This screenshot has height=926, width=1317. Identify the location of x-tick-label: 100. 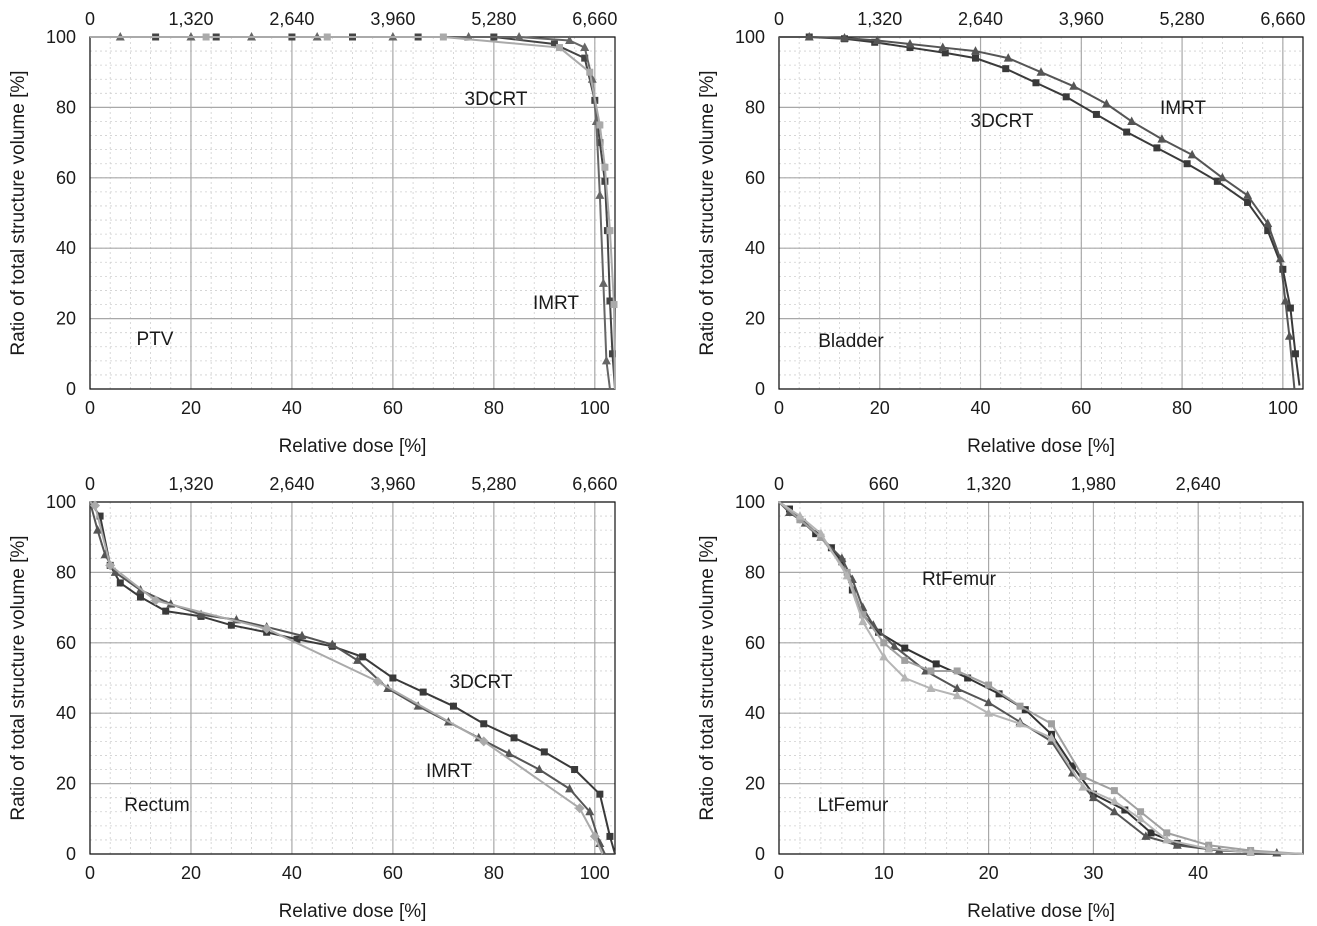
(1283, 408).